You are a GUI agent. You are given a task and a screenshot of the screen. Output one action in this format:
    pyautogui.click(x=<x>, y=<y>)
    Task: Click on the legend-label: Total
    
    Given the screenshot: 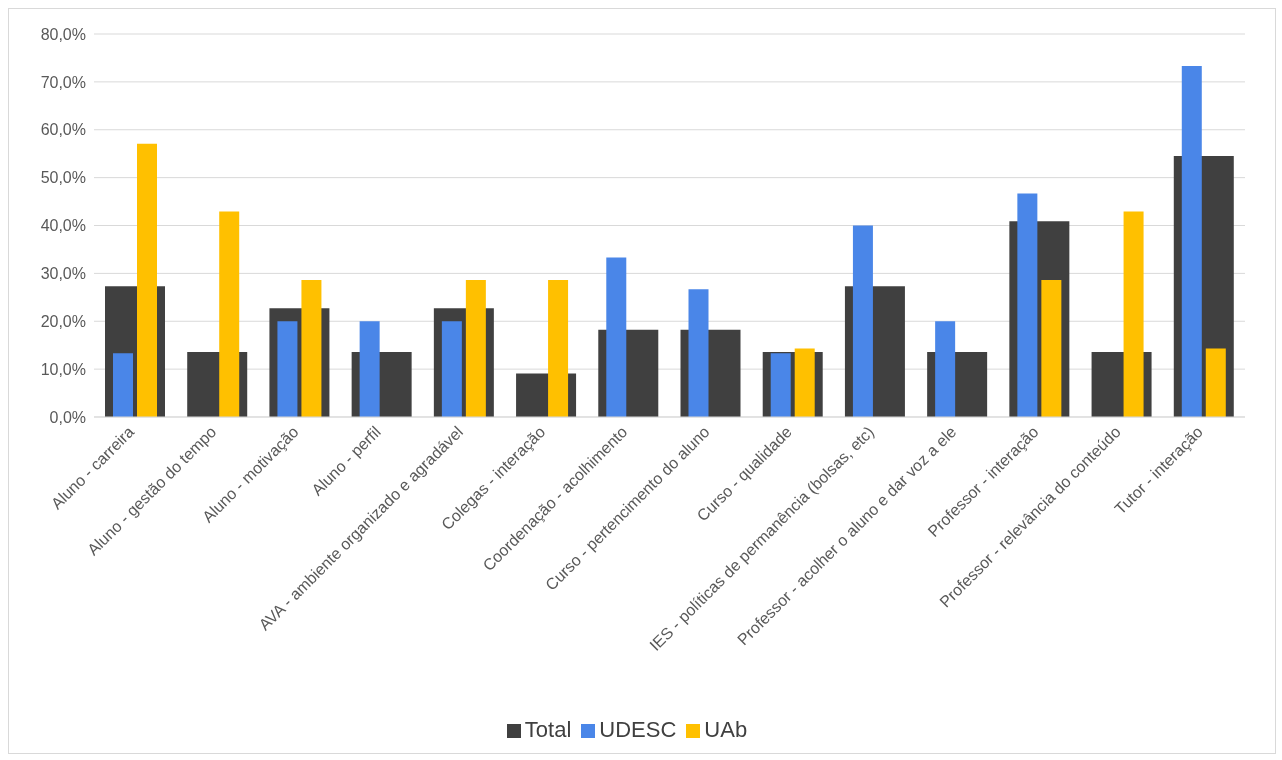 What is the action you would take?
    pyautogui.click(x=548, y=729)
    